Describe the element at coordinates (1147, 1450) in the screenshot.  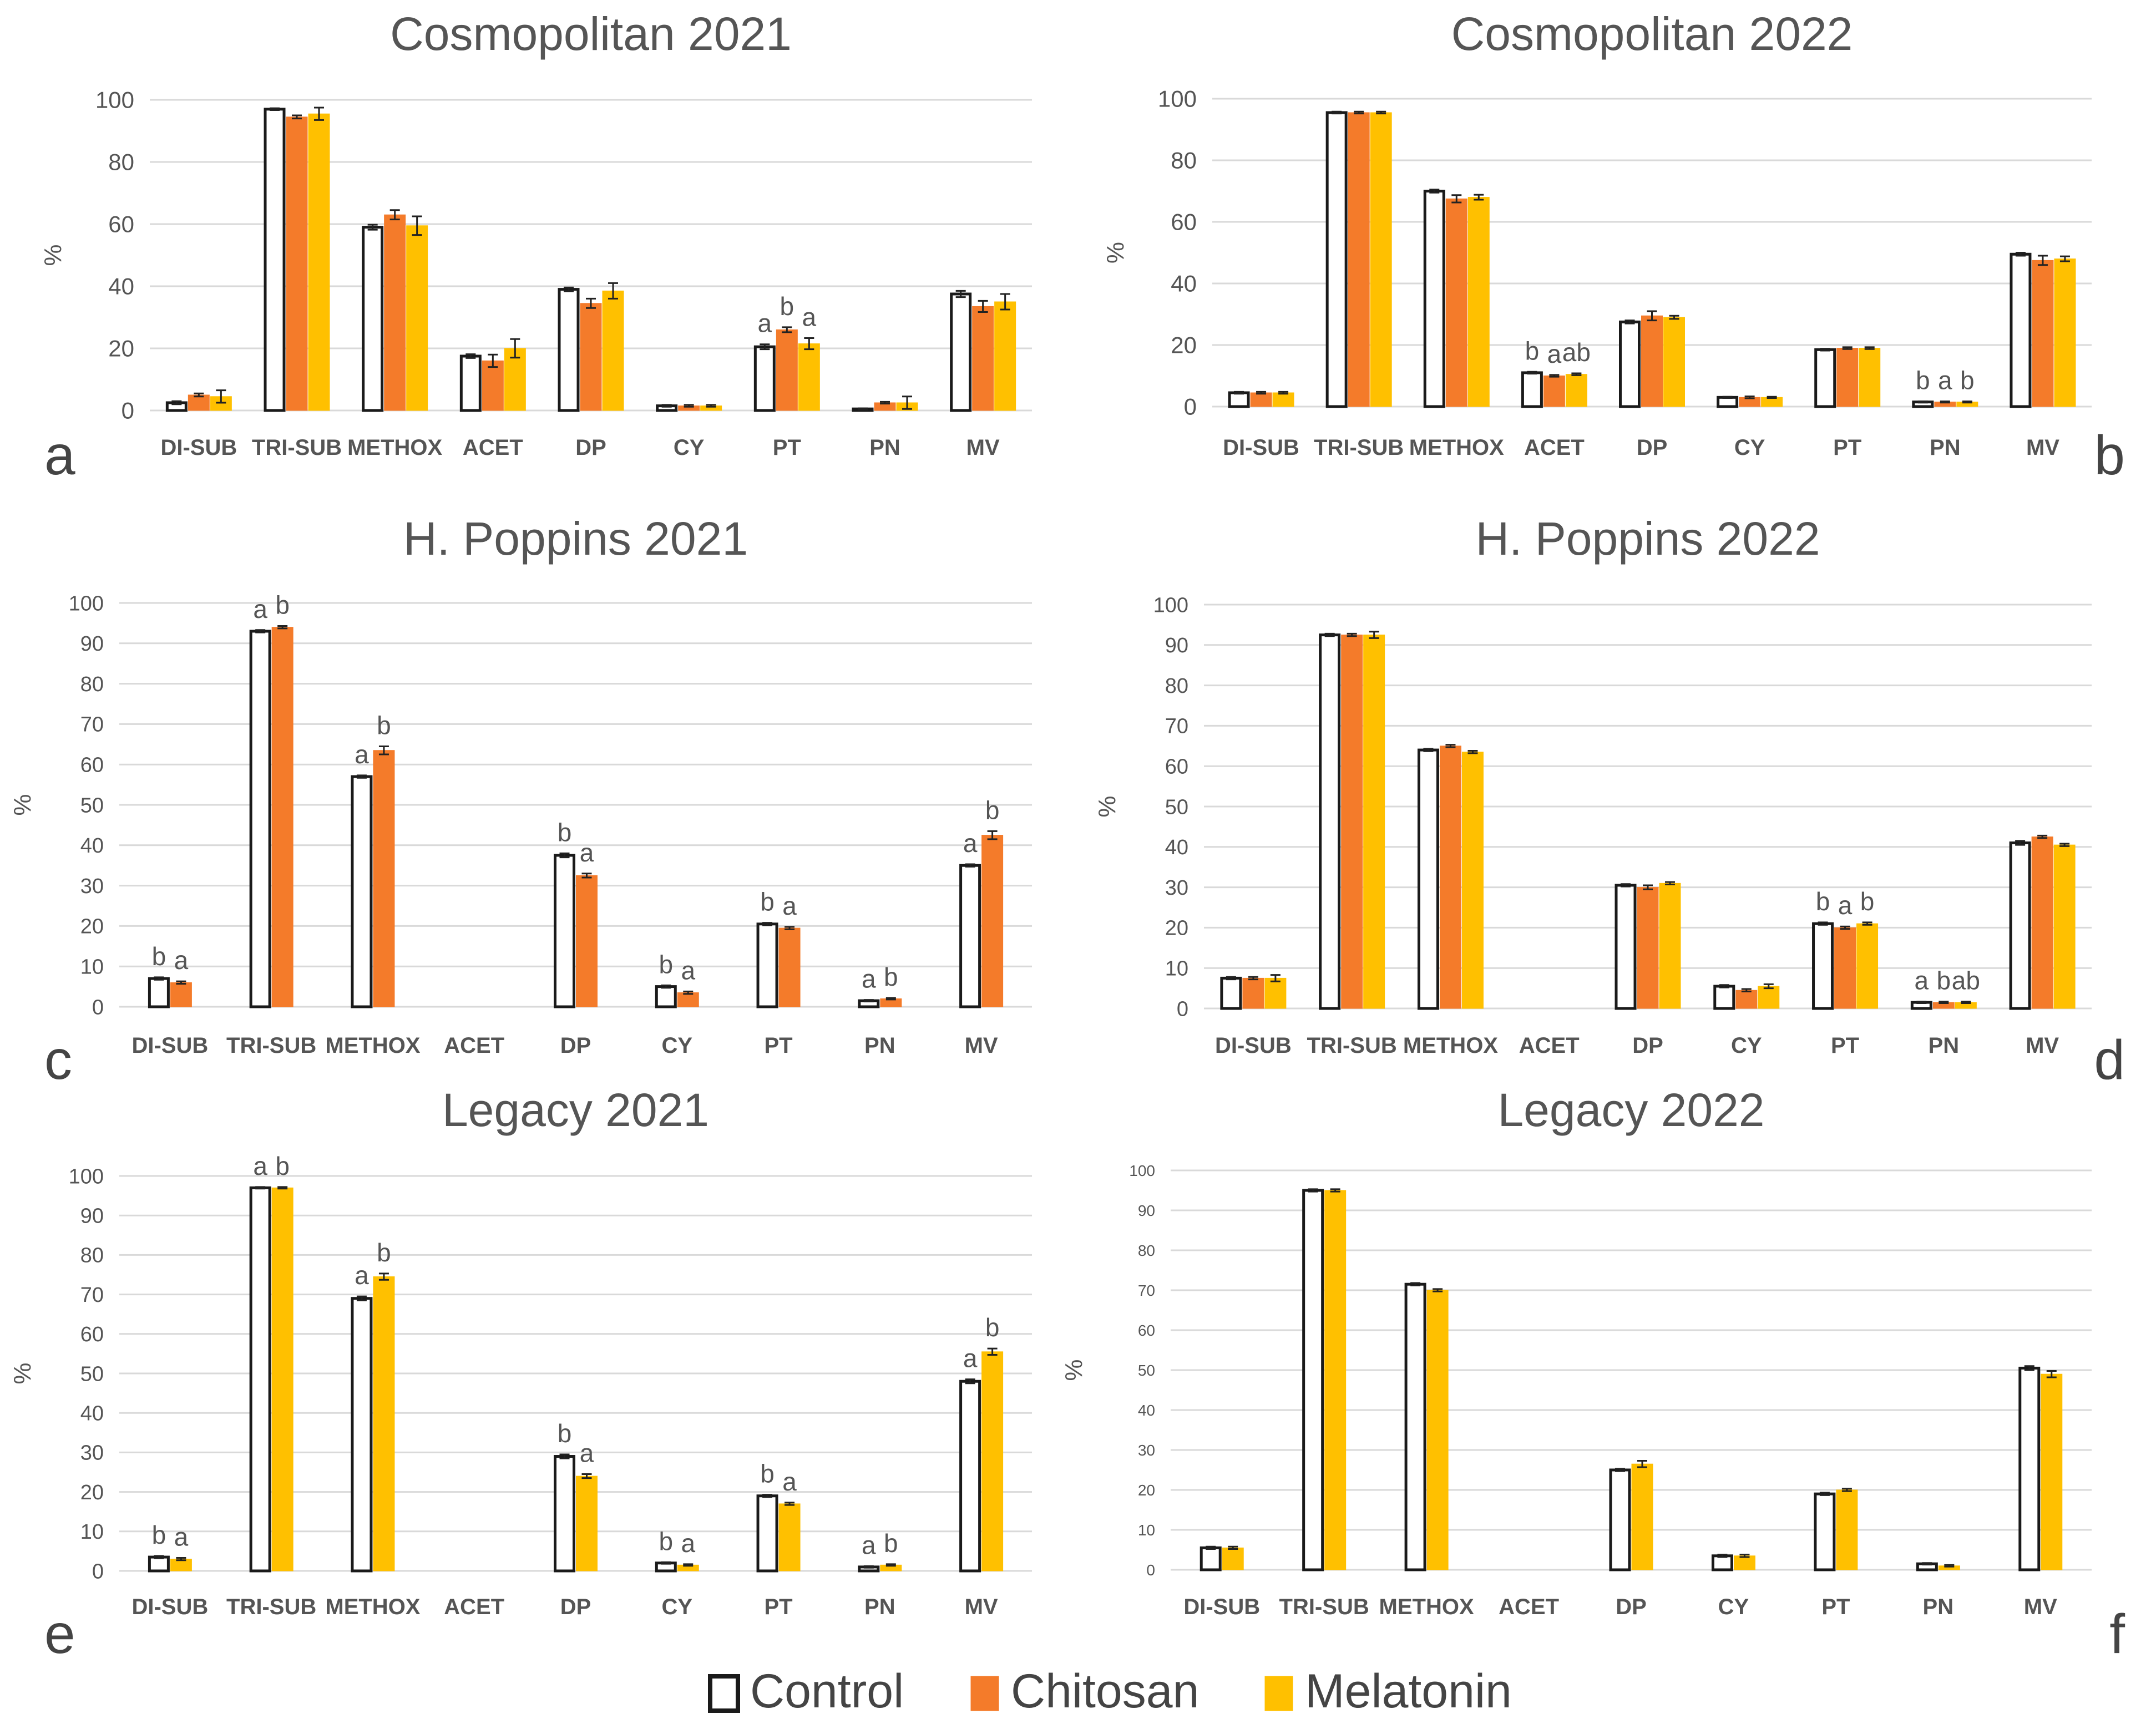
I see `y-tick-label: 30` at that location.